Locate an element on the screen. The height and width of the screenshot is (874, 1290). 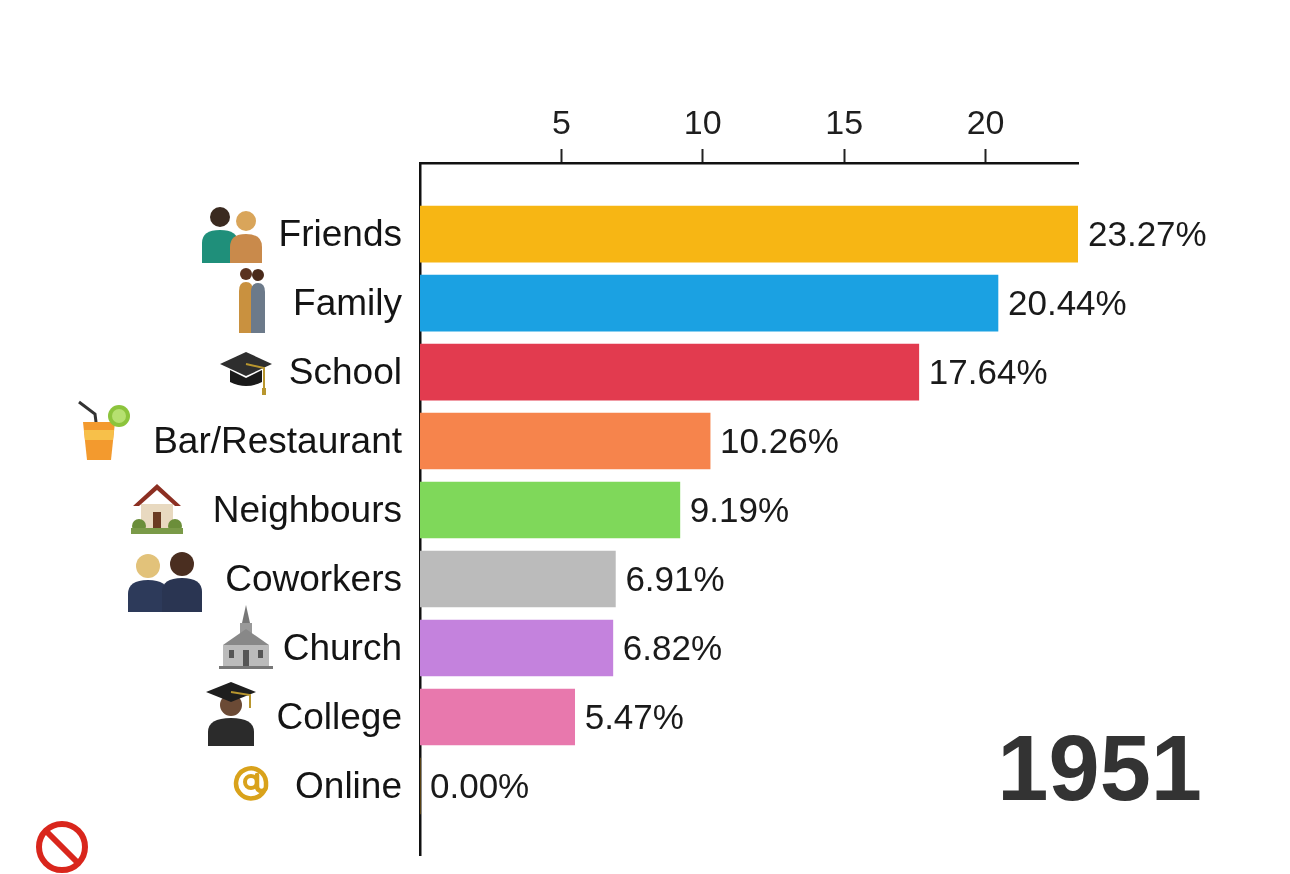
x-tick-label: 5 is located at coordinates (561, 121).